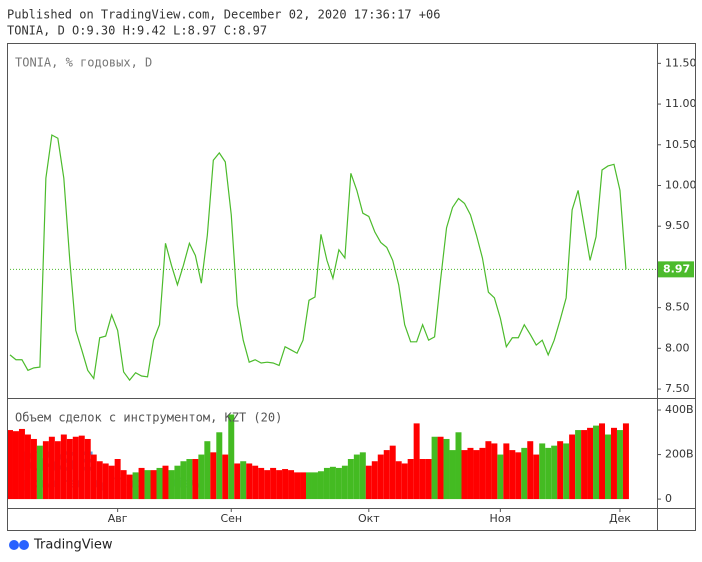 The height and width of the screenshot is (562, 702). What do you see at coordinates (231, 518) in the screenshot?
I see `x-tick-label: Сен` at bounding box center [231, 518].